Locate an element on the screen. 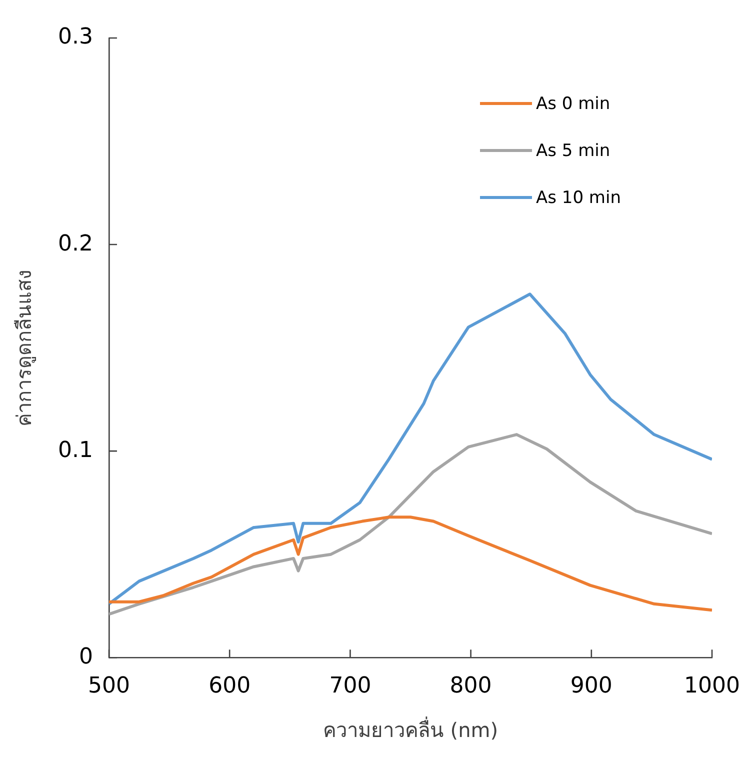 The width and height of the screenshot is (756, 760). legend-label: As 10 min is located at coordinates (578, 198).